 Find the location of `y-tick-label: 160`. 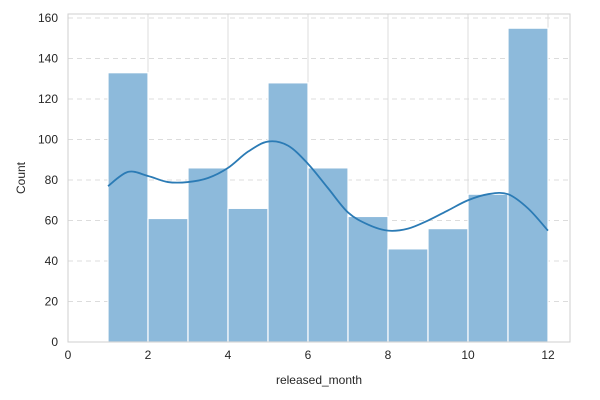

y-tick-label: 160 is located at coordinates (48, 18).